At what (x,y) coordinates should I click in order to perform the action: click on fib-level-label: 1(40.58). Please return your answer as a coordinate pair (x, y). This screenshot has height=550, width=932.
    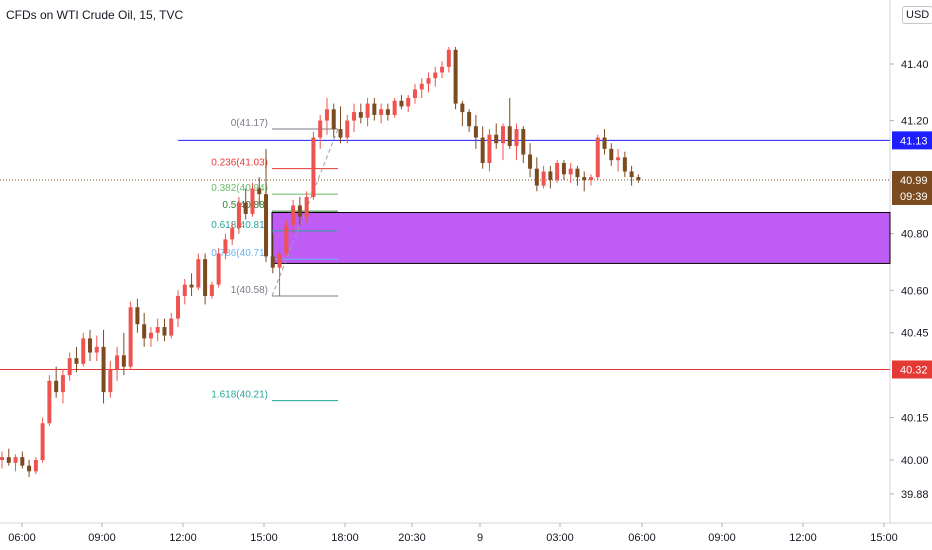
    Looking at the image, I should click on (249, 290).